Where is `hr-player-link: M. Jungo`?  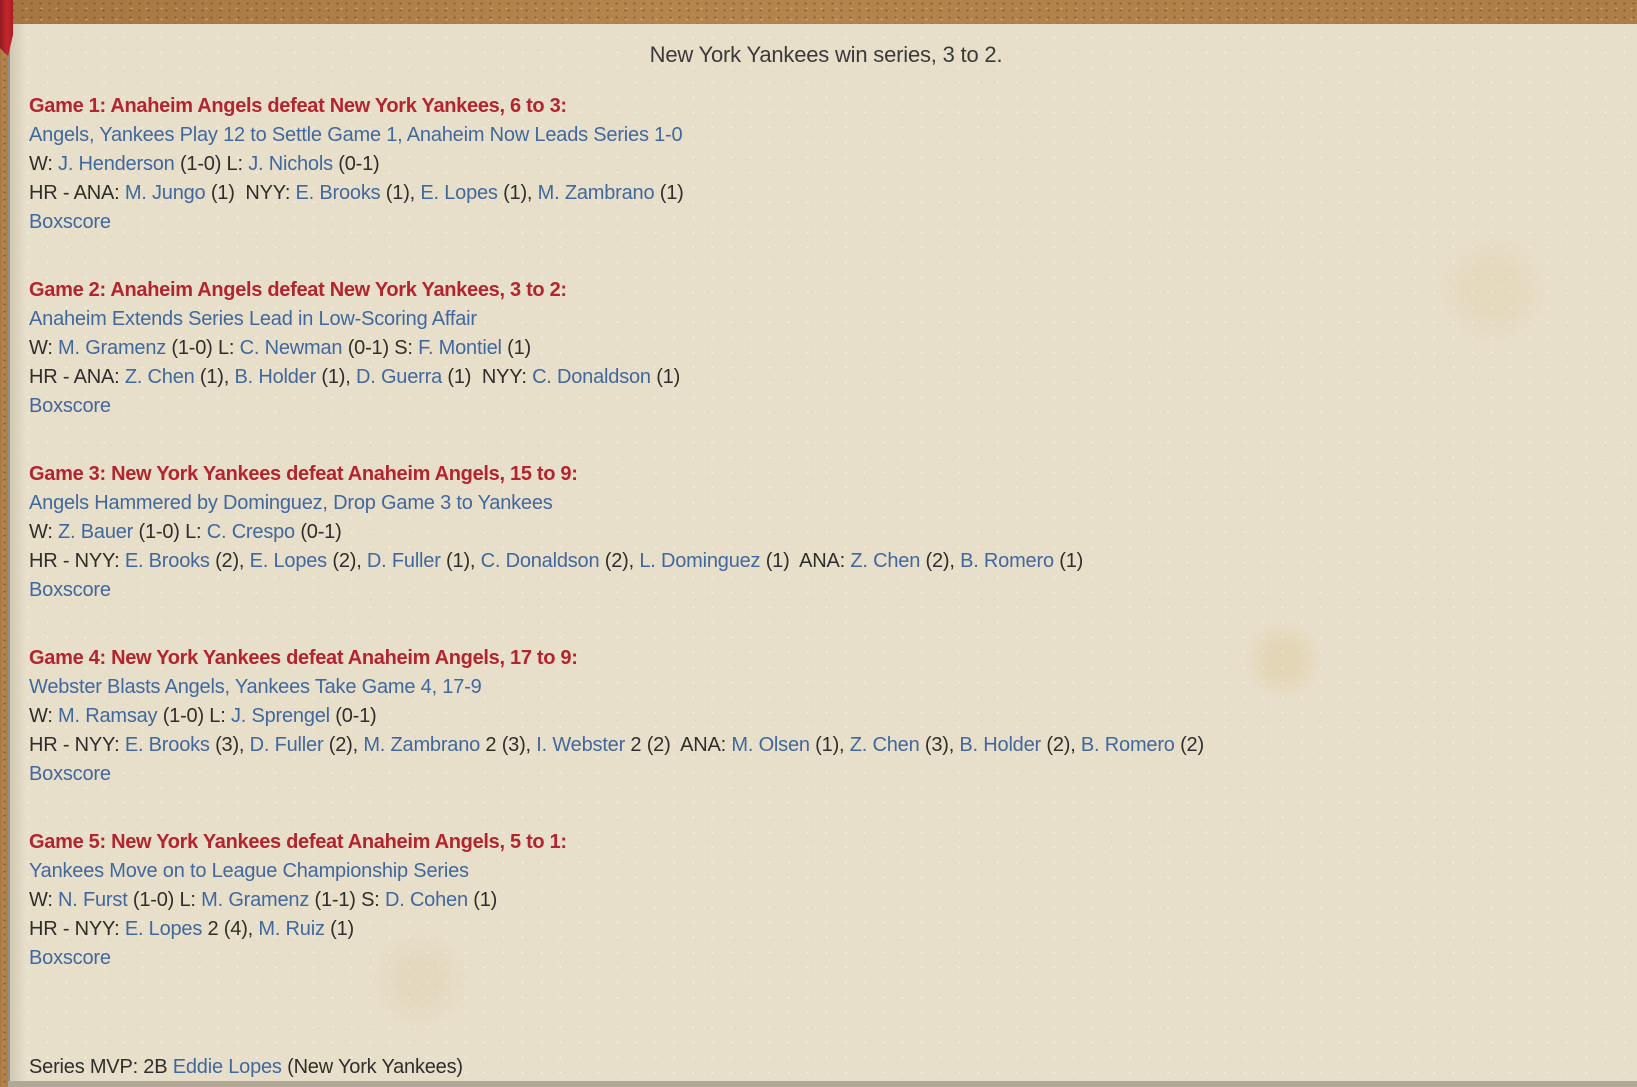
hr-player-link: M. Jungo is located at coordinates (165, 193).